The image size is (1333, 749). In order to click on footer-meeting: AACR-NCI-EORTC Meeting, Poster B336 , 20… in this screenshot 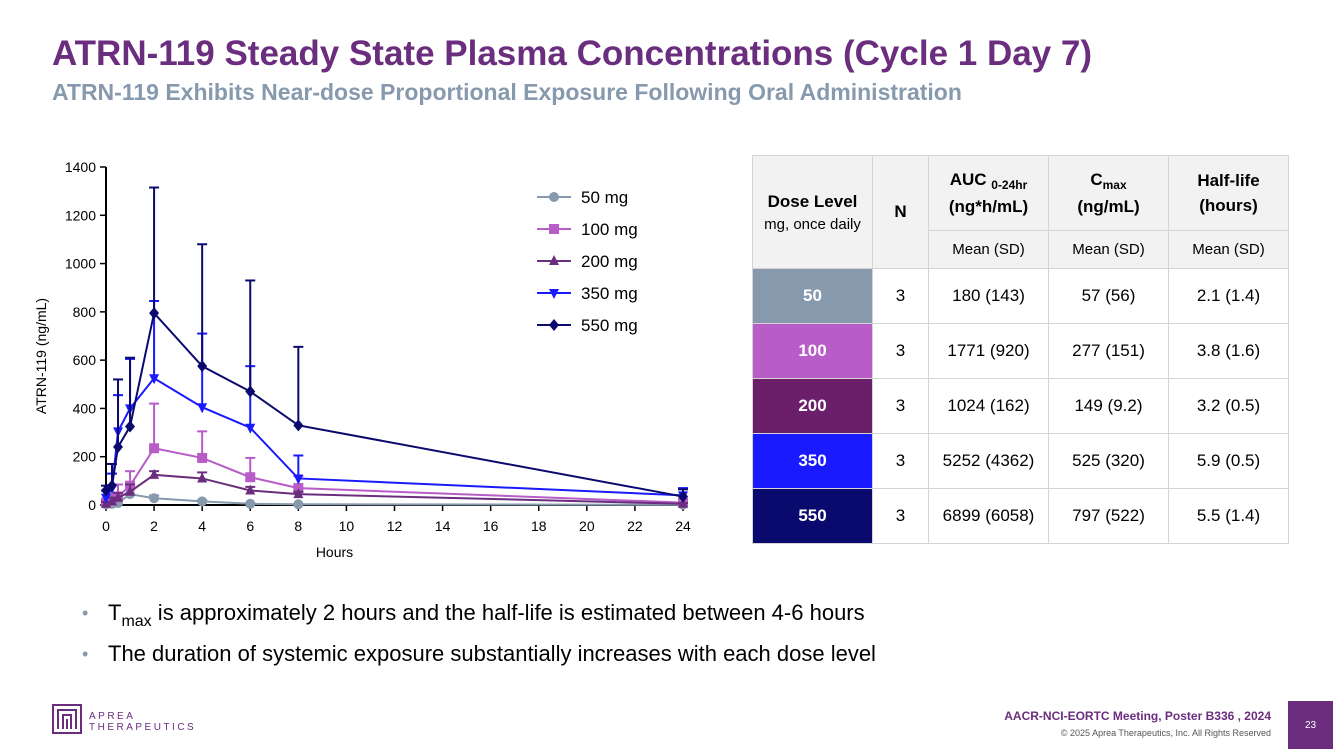, I will do `click(1137, 716)`.